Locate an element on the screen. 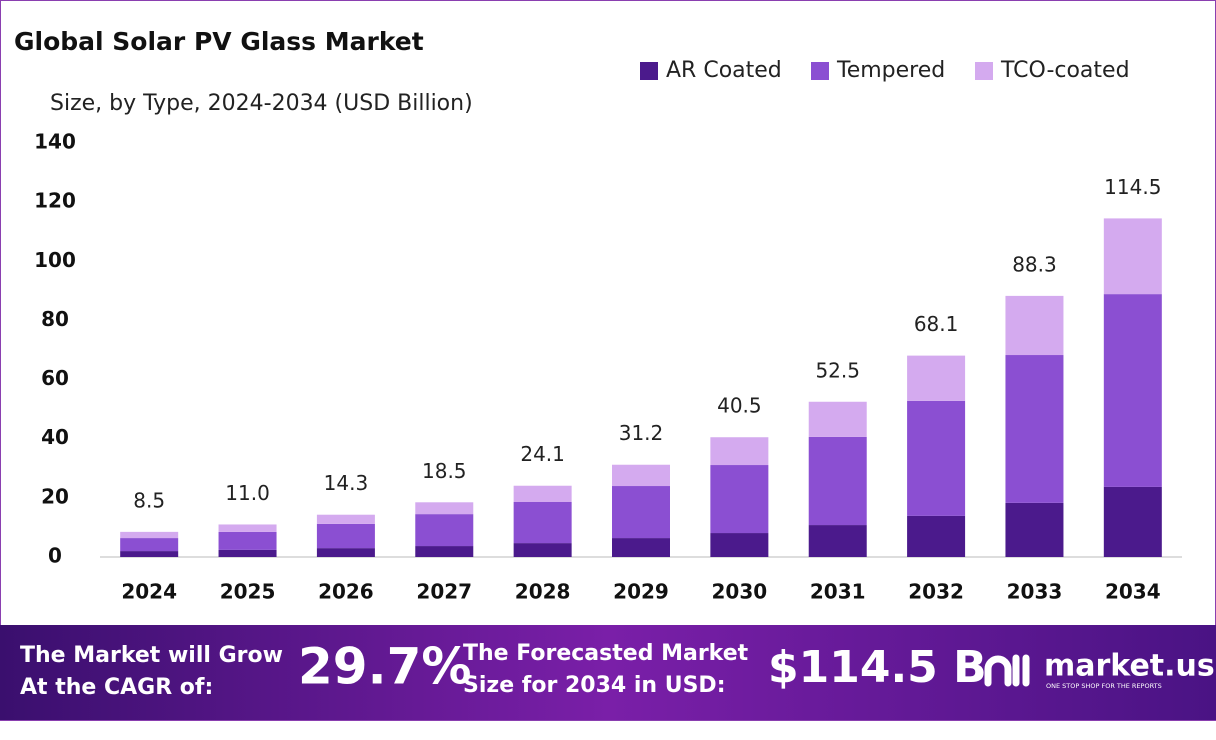 This screenshot has width=1216, height=740. brand: market.us is located at coordinates (1129, 666).